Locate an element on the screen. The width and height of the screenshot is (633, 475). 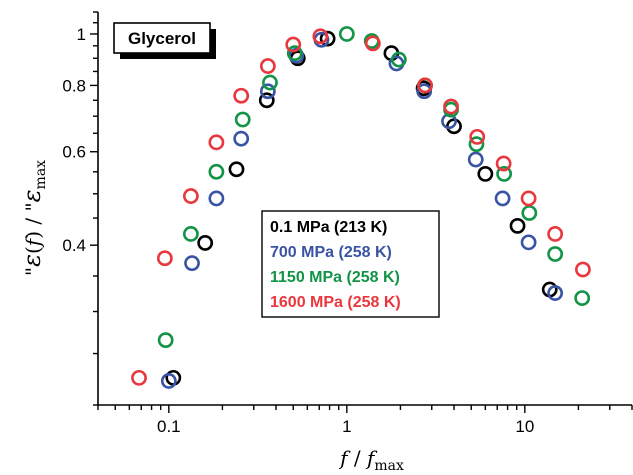
legend-frame is located at coordinates (350, 264).